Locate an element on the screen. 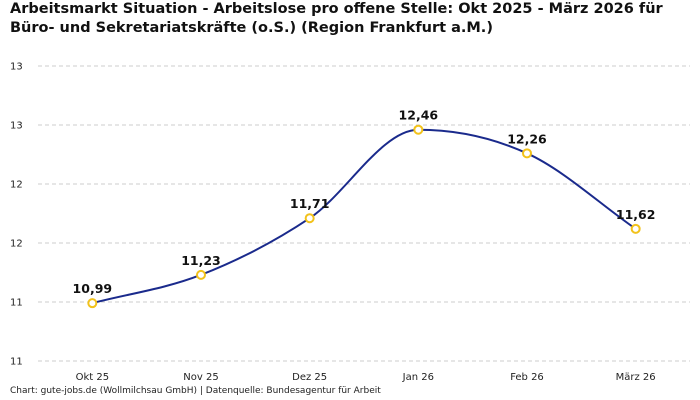 The image size is (700, 400). y-axis-ticks: 11 11 12 12 13 13 is located at coordinates (16, 215).